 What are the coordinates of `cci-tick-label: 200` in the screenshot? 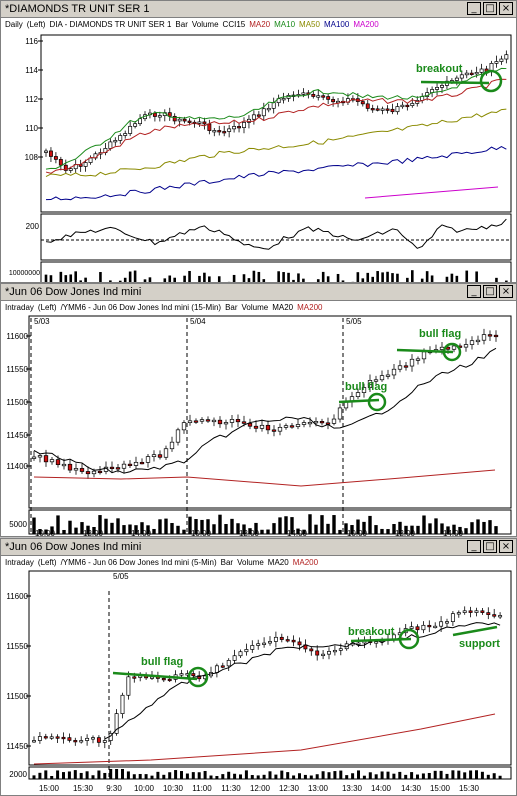 It's located at (33, 226).